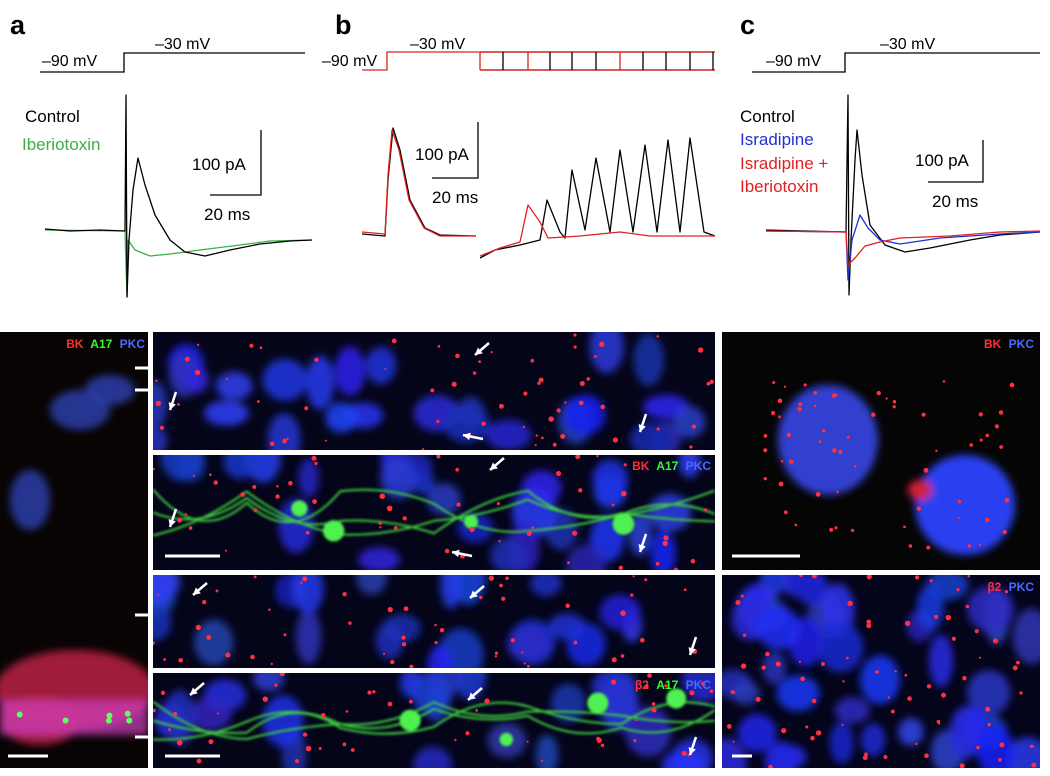  Describe the element at coordinates (455, 150) in the screenshot. I see `scale-bar` at that location.